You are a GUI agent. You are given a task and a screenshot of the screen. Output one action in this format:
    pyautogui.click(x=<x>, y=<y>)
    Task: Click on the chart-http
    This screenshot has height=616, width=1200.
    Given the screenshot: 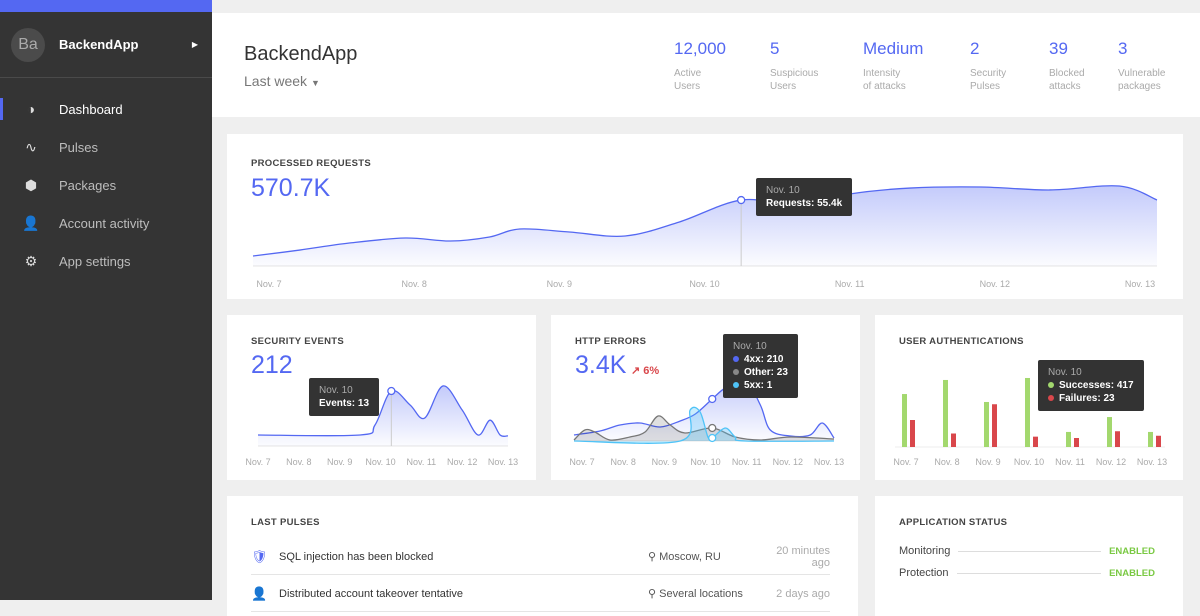 What is the action you would take?
    pyautogui.click(x=704, y=411)
    